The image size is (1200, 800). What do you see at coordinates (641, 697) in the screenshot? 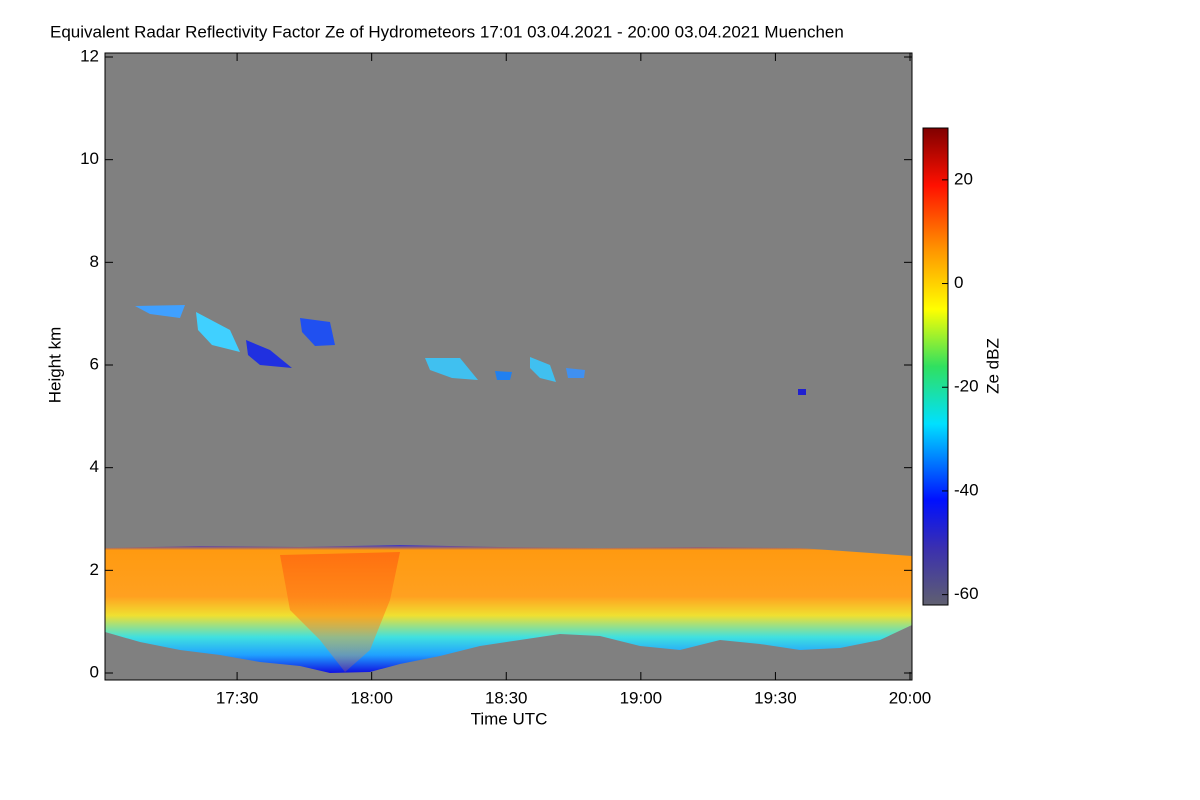
I see `x-tick-label: 19:00` at bounding box center [641, 697].